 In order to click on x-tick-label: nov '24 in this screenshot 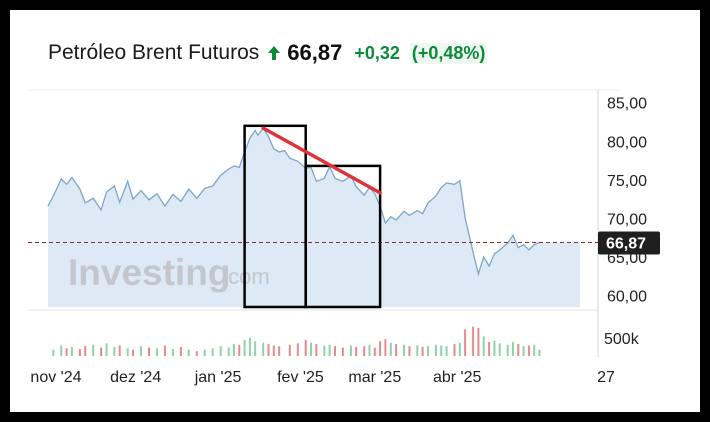, I will do `click(55, 377)`.